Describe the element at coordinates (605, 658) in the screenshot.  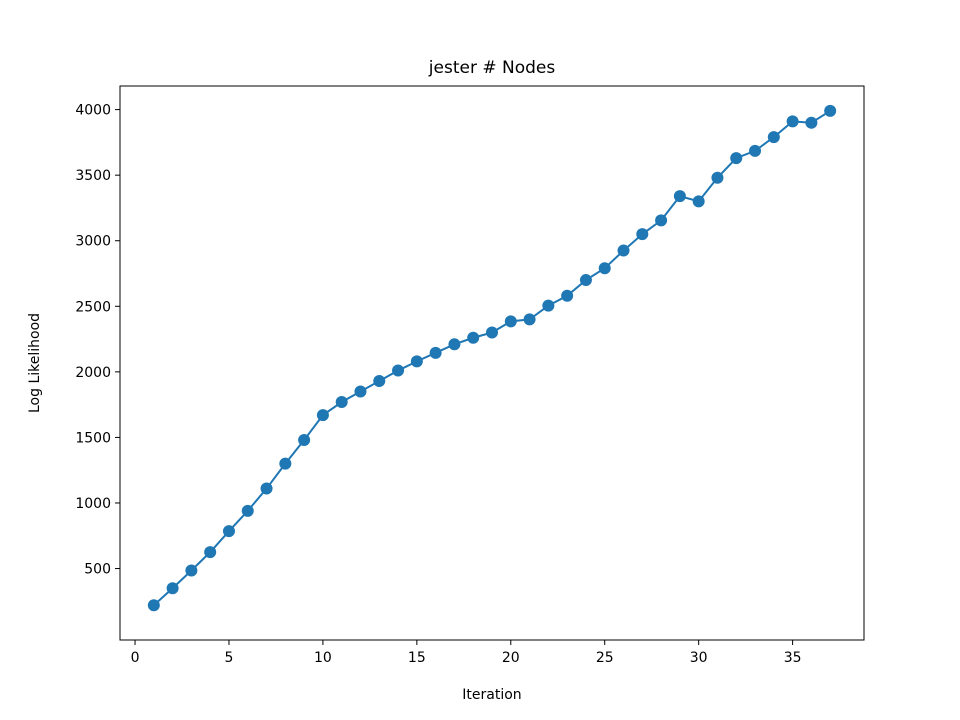
I see `x-tick-label: 25` at that location.